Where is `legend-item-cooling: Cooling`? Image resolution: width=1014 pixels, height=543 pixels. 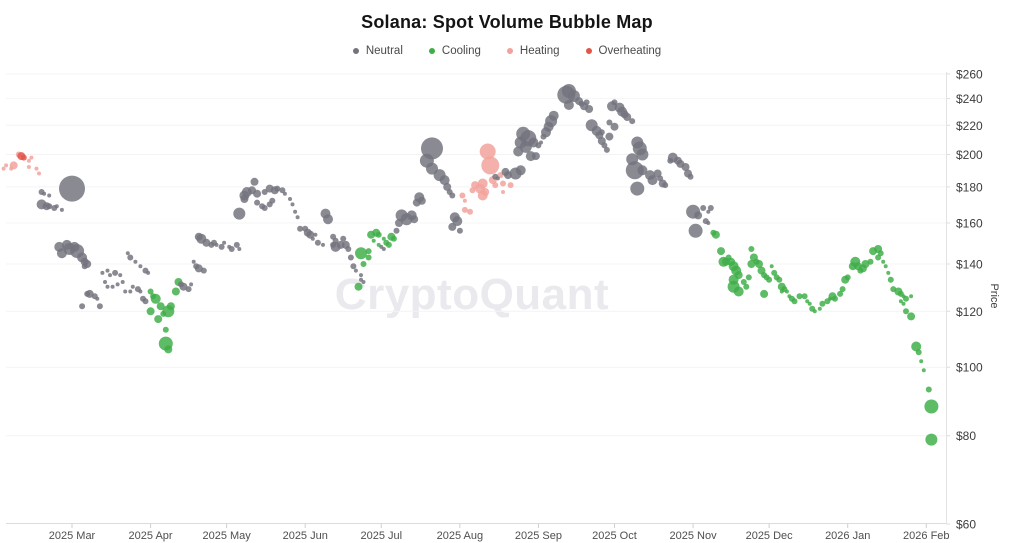 legend-item-cooling: Cooling is located at coordinates (454, 51).